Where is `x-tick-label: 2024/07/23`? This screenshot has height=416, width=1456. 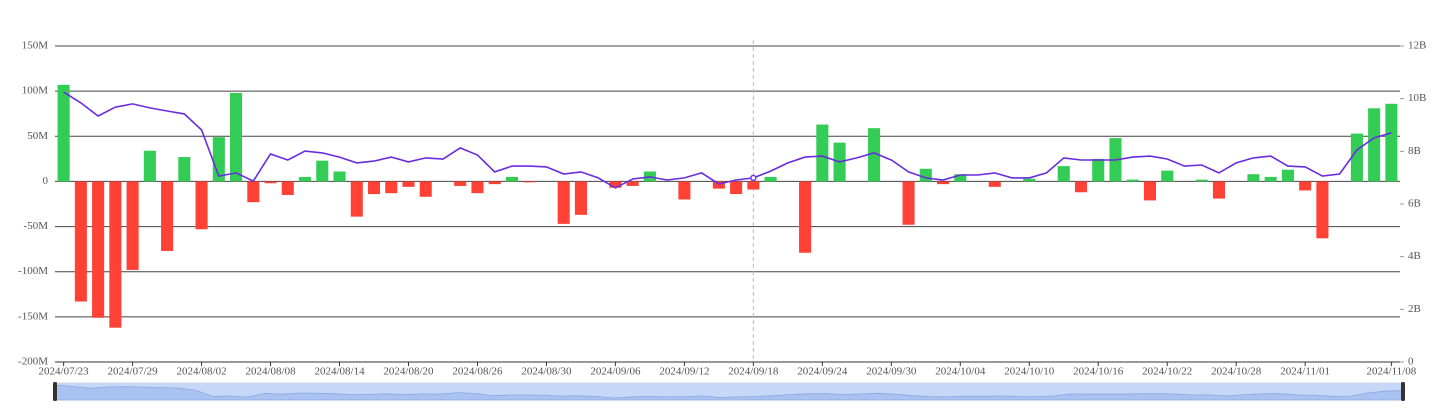 x-tick-label: 2024/07/23 is located at coordinates (64, 372).